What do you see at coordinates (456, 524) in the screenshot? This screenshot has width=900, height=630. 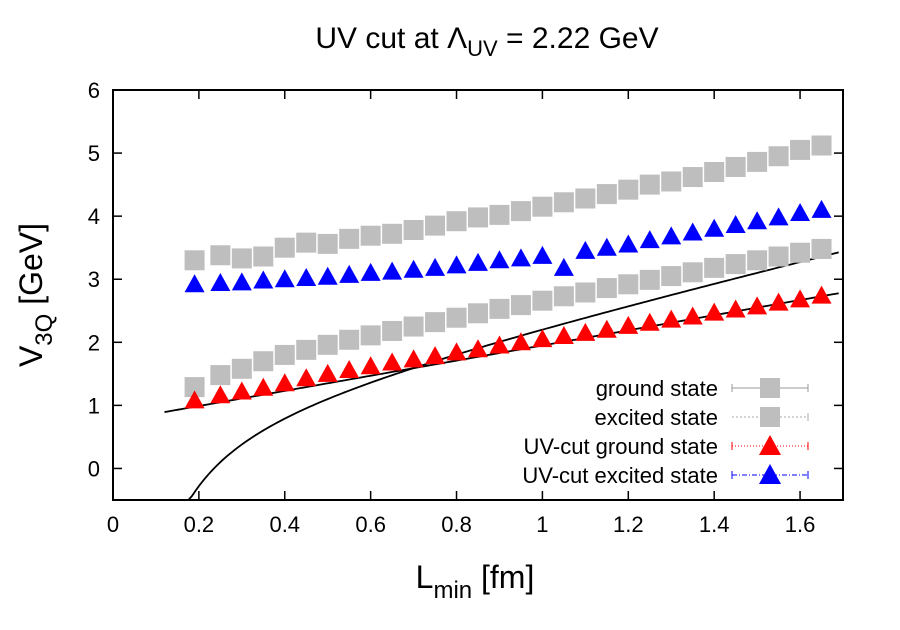 I see `x-tick-label: 0.8` at bounding box center [456, 524].